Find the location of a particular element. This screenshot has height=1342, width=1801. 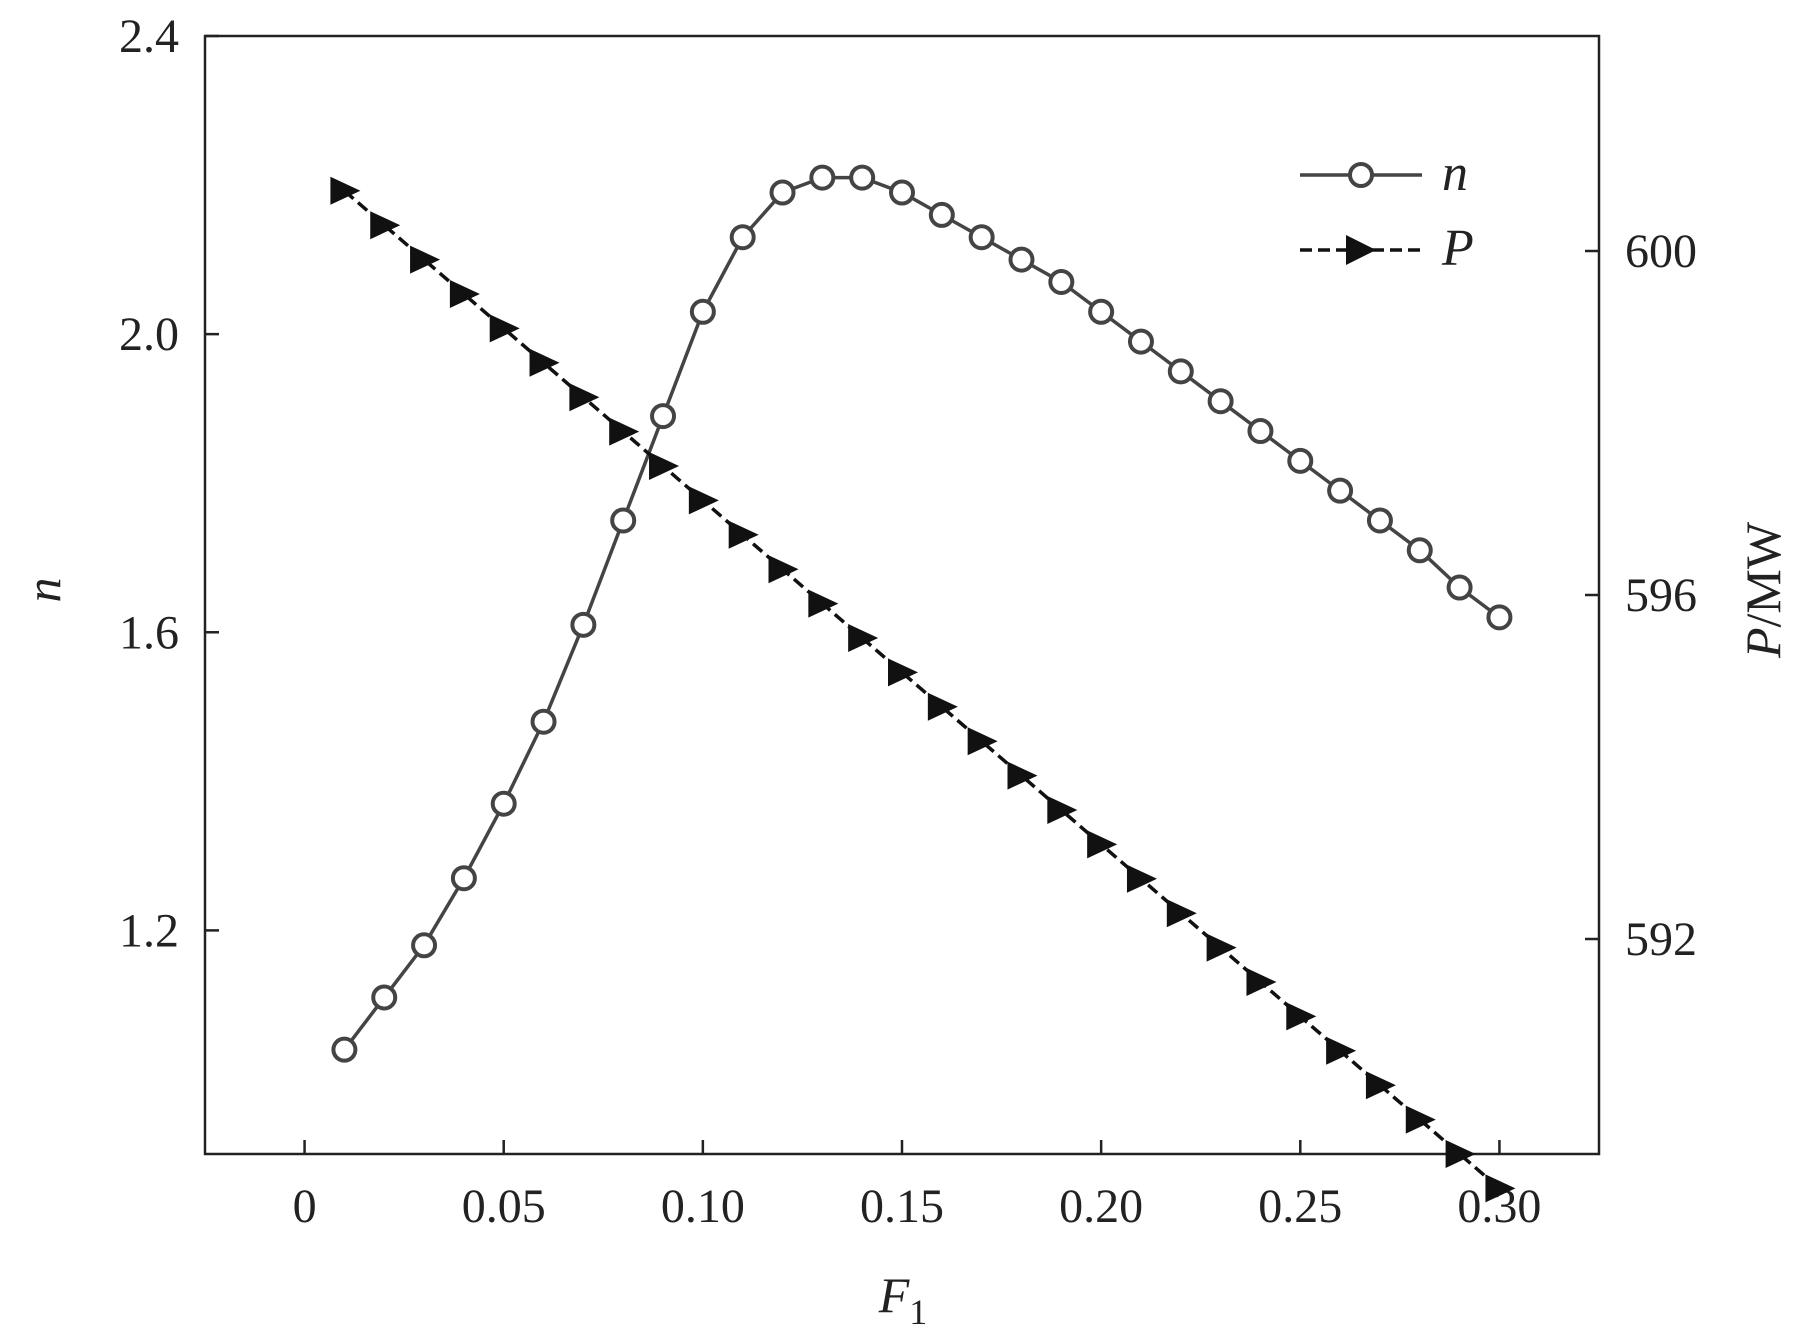

legend: n P is located at coordinates (1387, 211).